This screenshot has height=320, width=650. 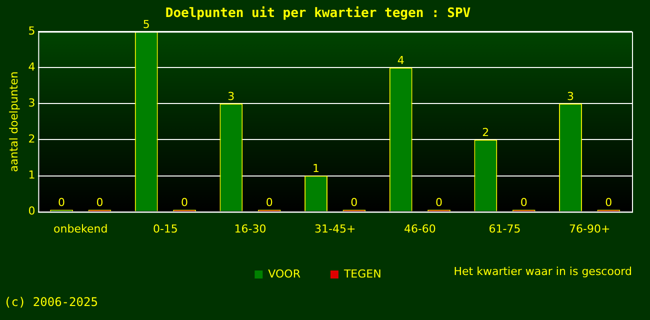 What do you see at coordinates (32, 31) in the screenshot?
I see `y-tick-label: 5` at bounding box center [32, 31].